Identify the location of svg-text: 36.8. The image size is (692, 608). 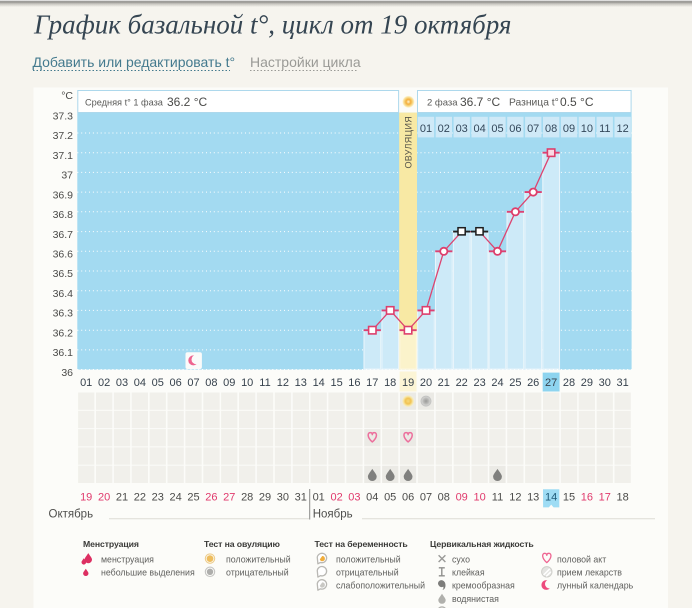
(63, 215).